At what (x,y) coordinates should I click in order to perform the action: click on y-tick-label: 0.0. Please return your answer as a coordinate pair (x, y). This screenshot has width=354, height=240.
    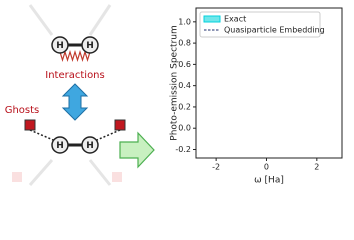
    Looking at the image, I should click on (184, 128).